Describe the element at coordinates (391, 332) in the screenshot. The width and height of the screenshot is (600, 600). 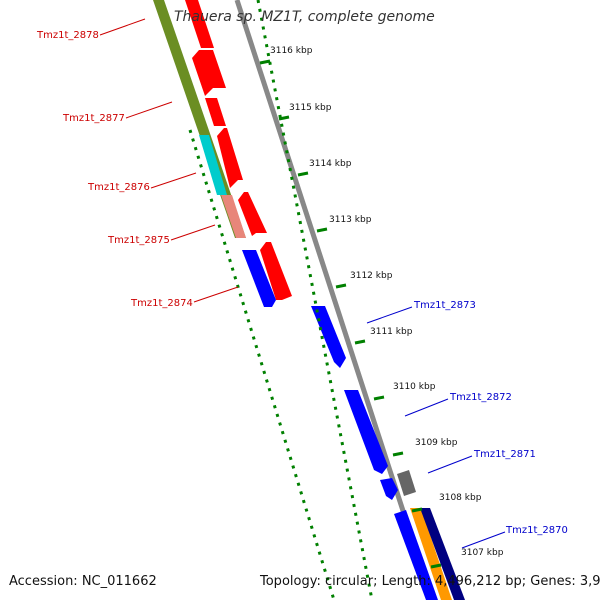
I see `tick-label: 3111 kbp` at that location.